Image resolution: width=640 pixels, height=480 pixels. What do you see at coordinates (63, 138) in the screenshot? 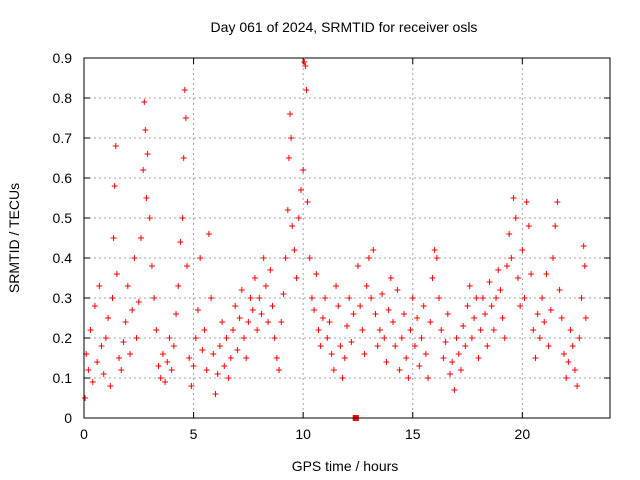
I see `y-tick-label: 0.7` at bounding box center [63, 138].